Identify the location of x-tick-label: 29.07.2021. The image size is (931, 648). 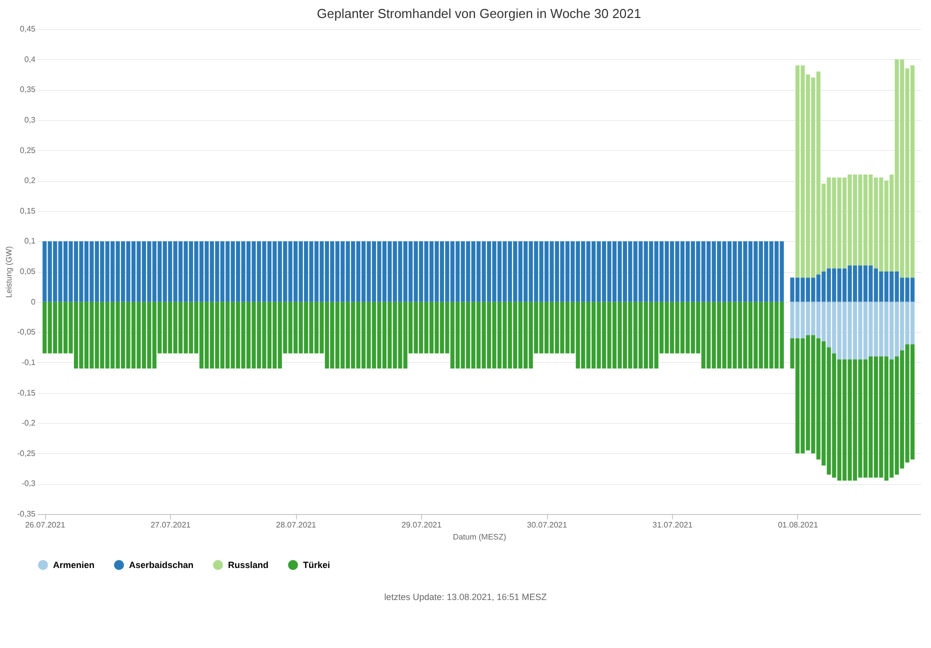
(422, 525).